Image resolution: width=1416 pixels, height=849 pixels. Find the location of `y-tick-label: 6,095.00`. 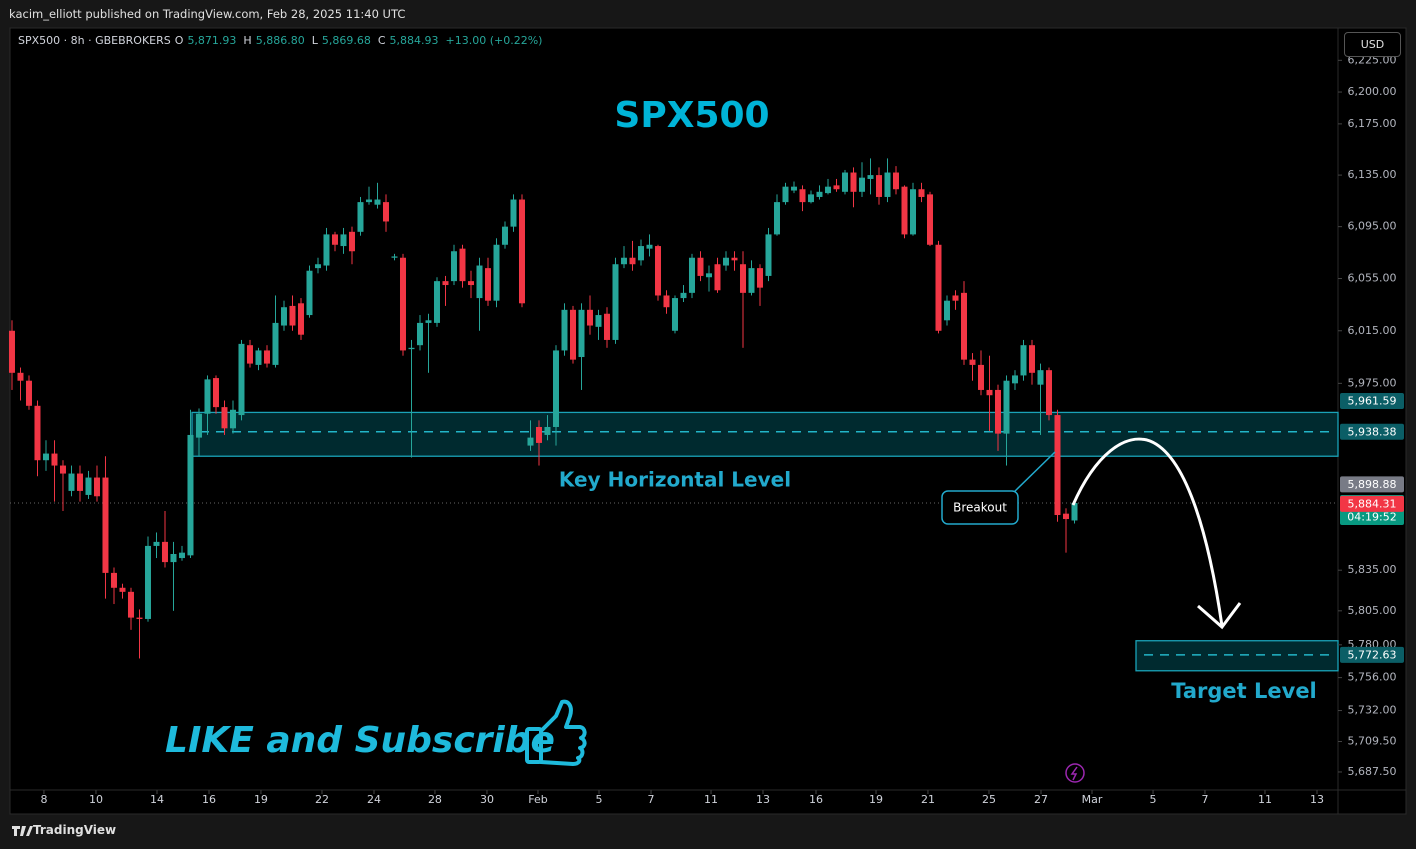

y-tick-label: 6,095.00 is located at coordinates (1372, 226).